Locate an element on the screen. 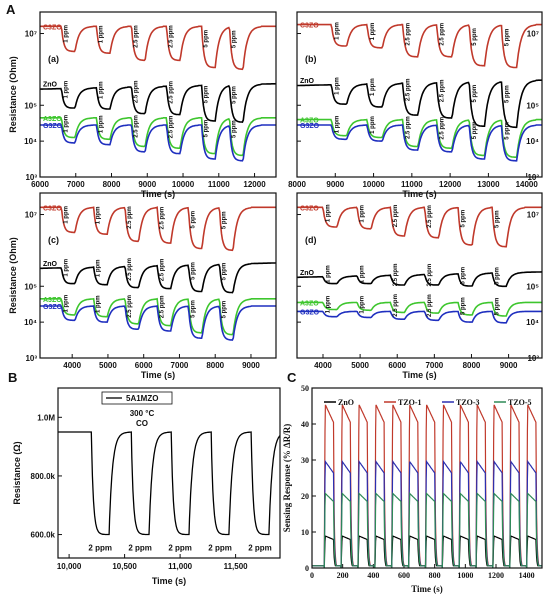 The height and width of the screenshot is (607, 550). panel-b-xtick-label: 11000 is located at coordinates (412, 184).